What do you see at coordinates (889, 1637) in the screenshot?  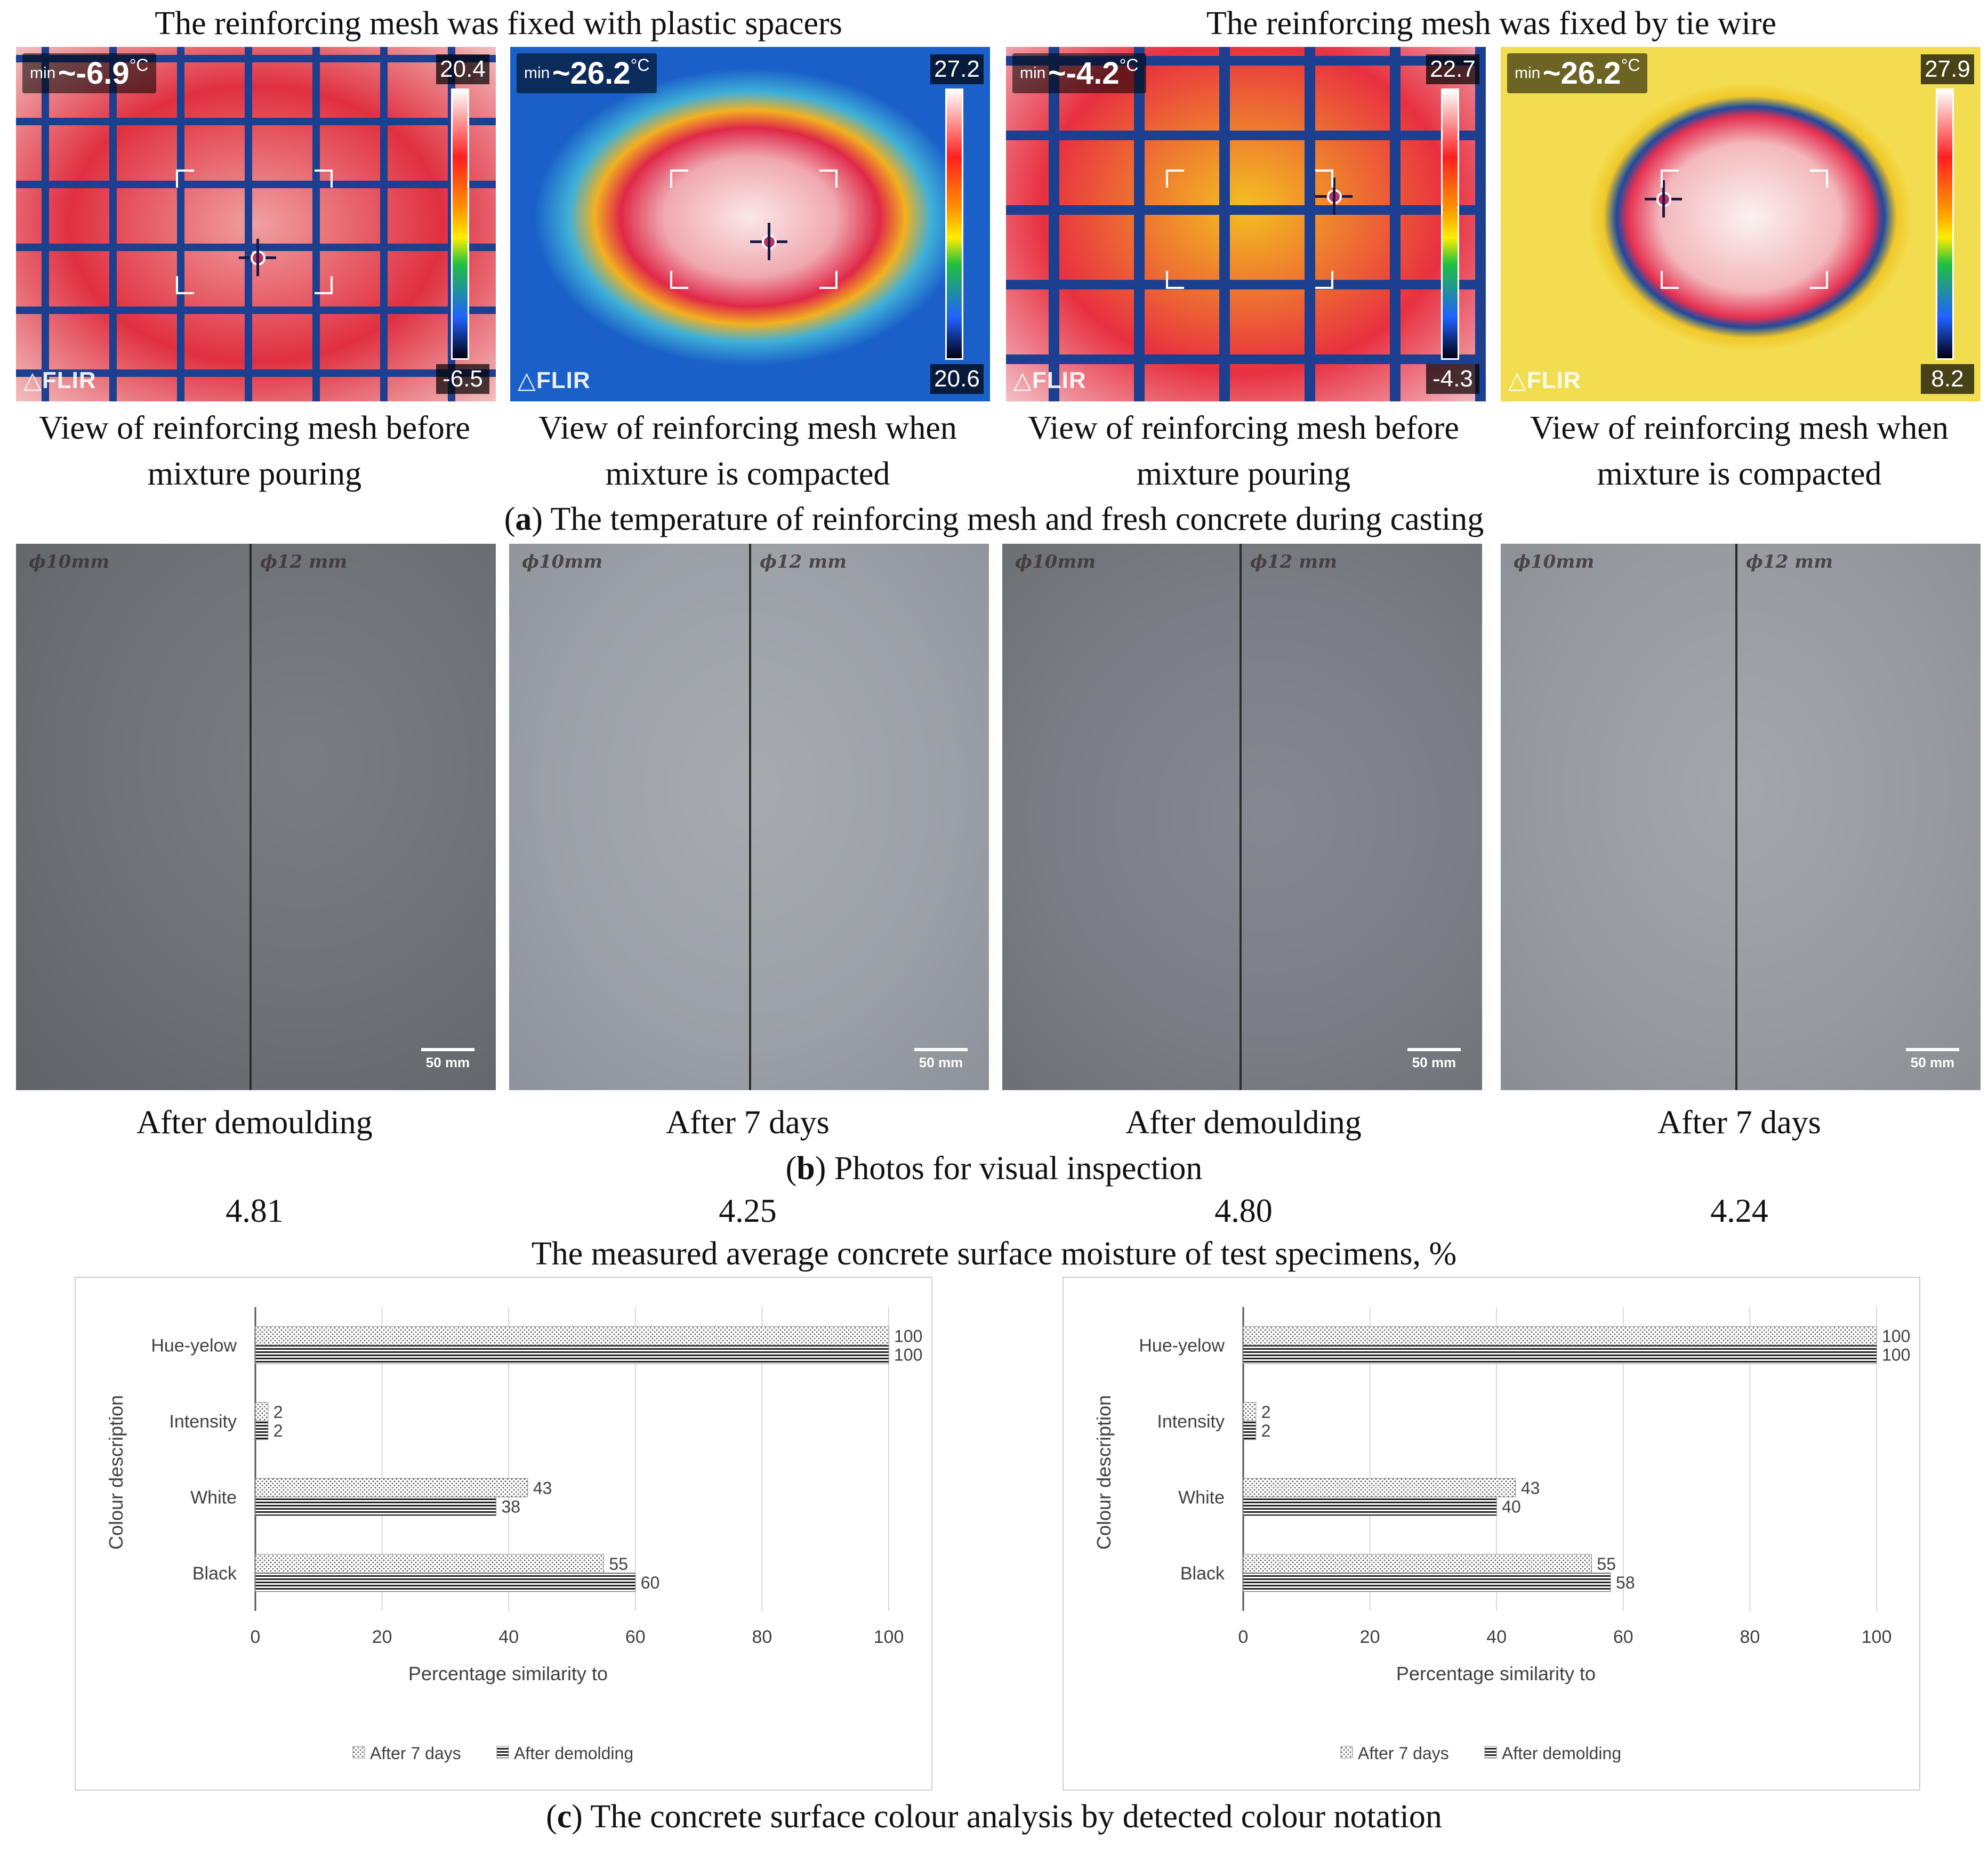 I see `x-tick-label: 100` at bounding box center [889, 1637].